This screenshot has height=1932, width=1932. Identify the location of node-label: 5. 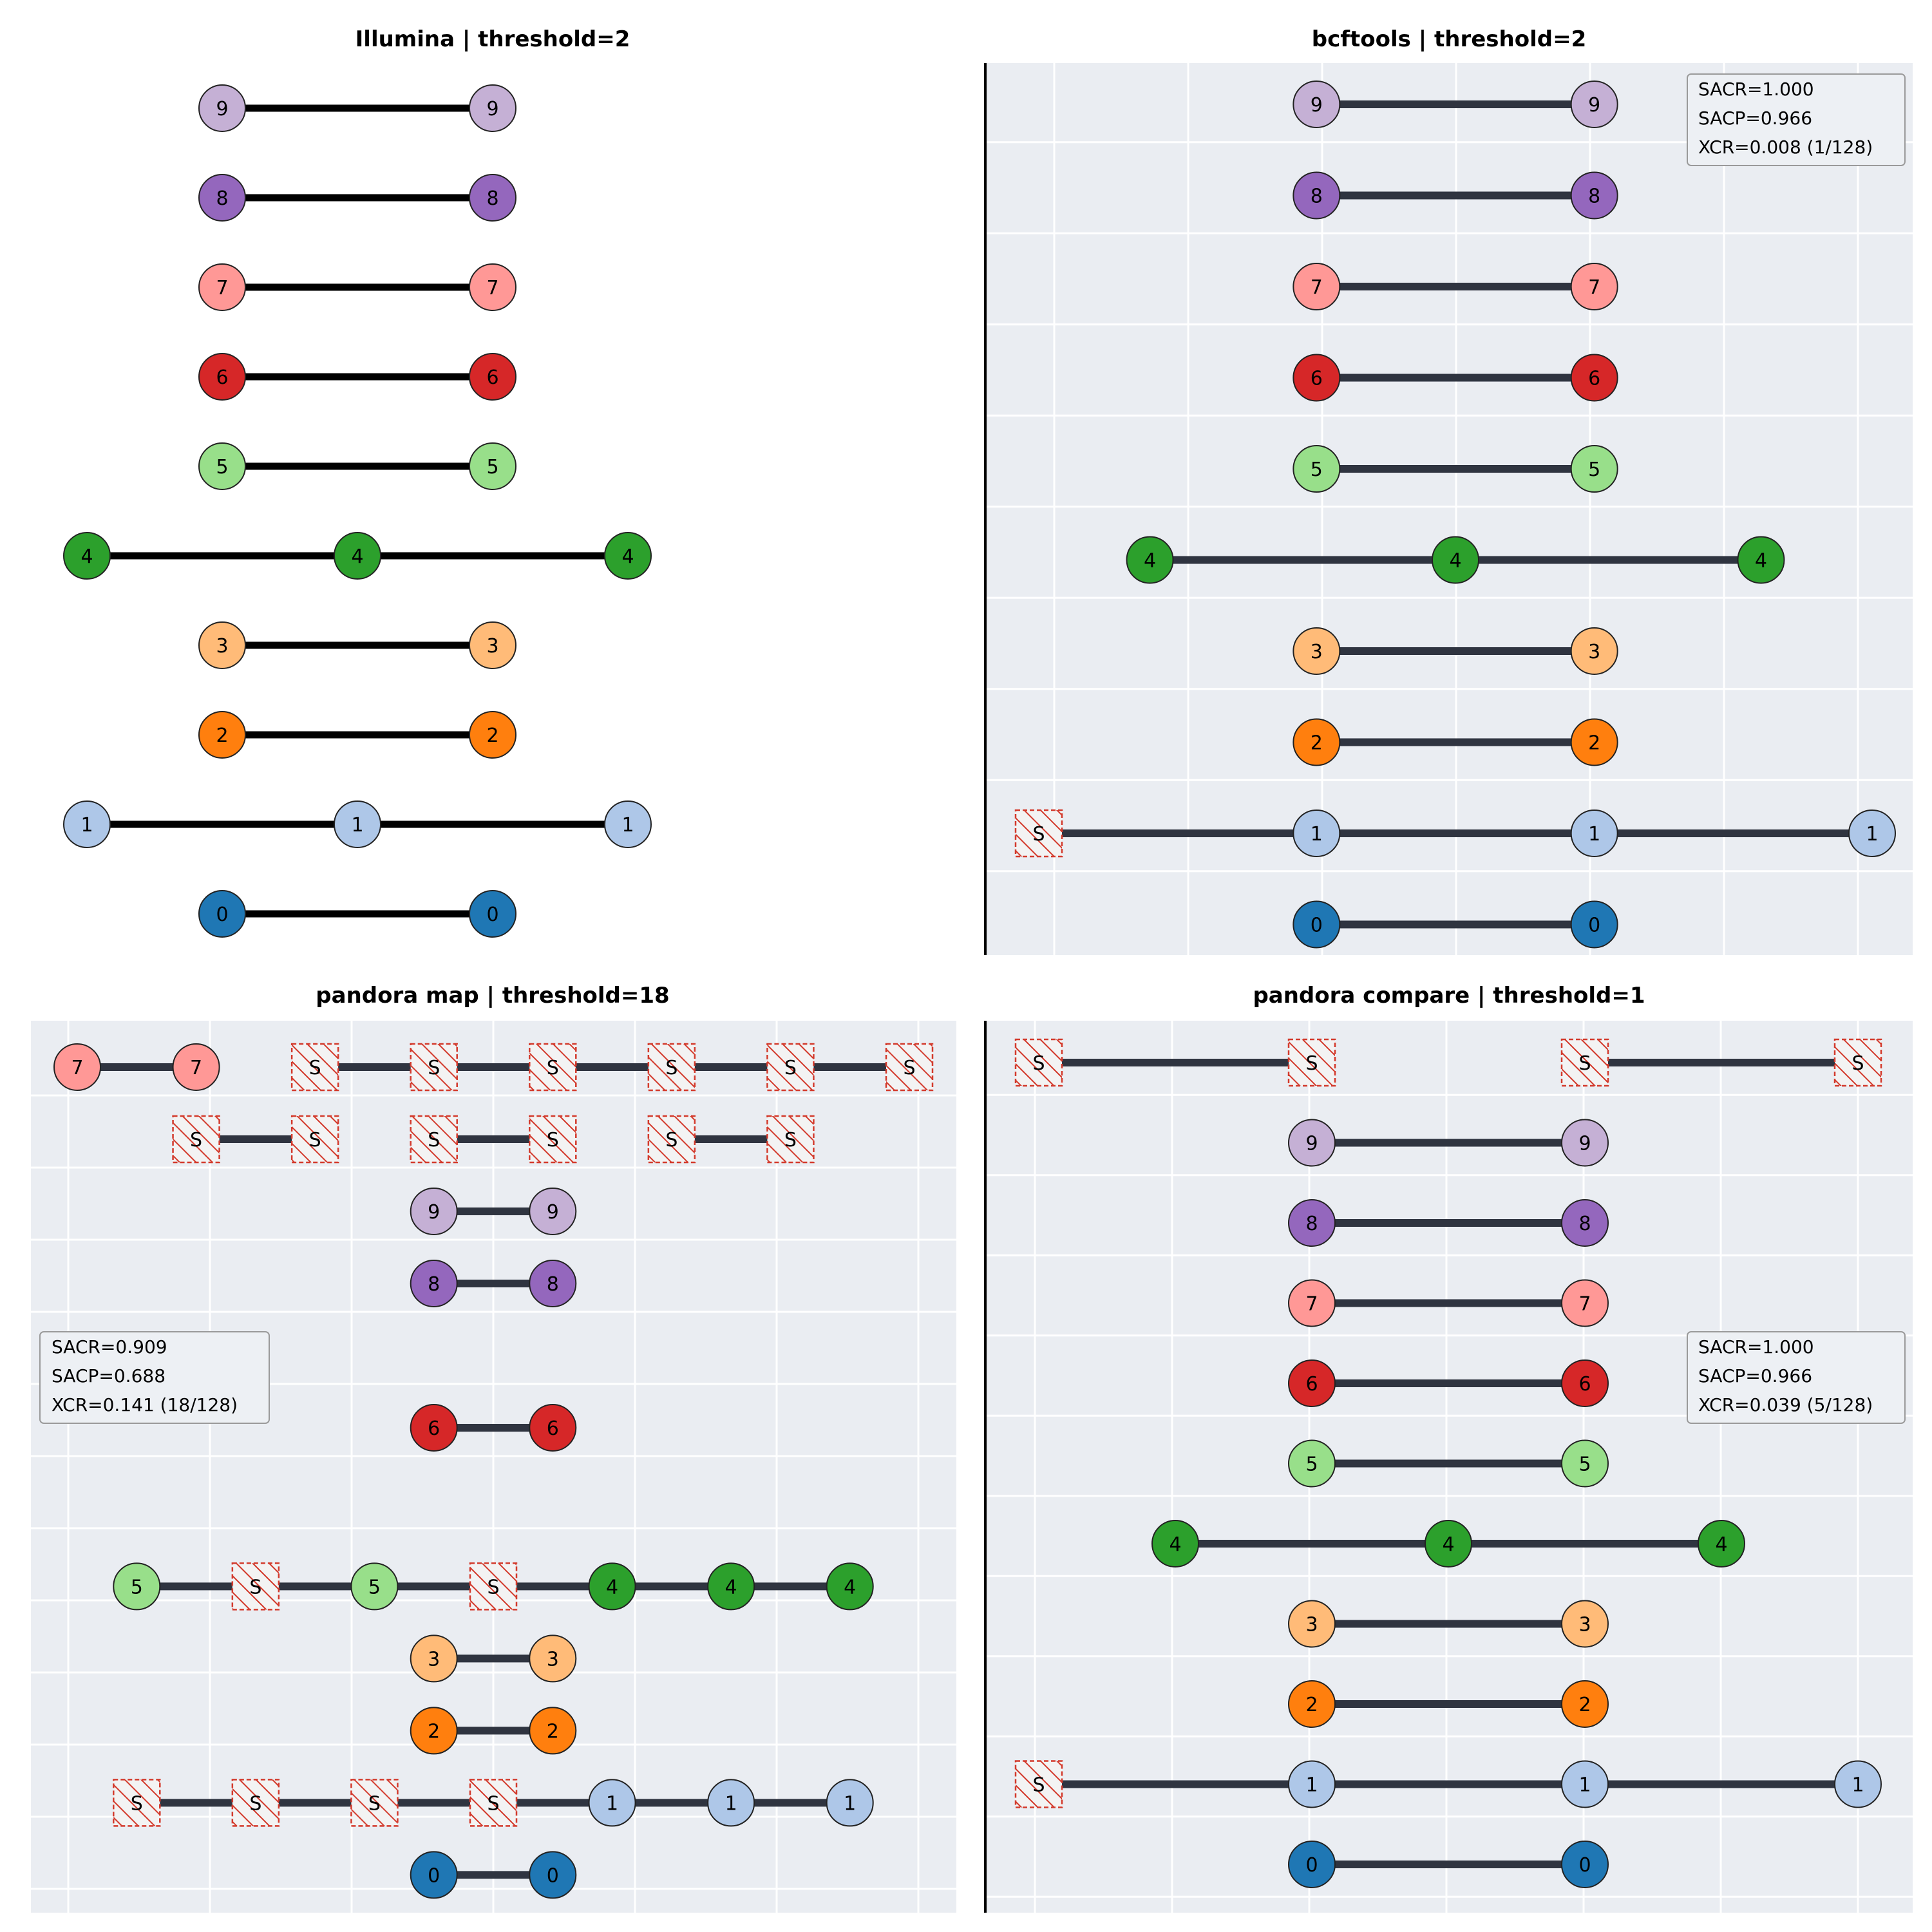
(1594, 470).